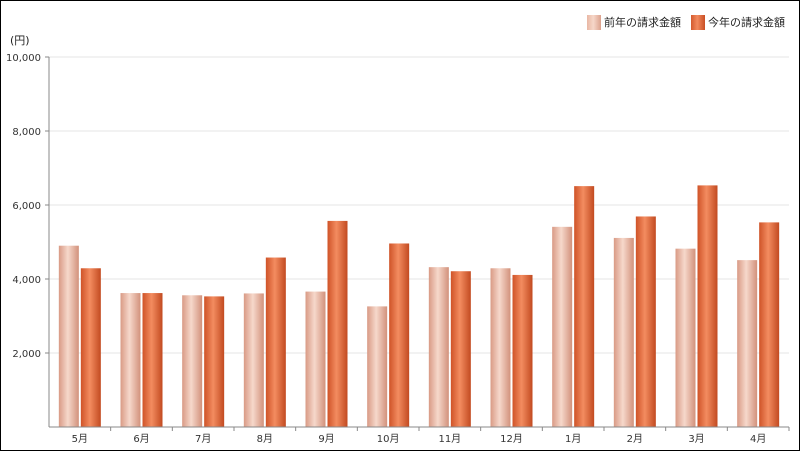  What do you see at coordinates (23, 58) in the screenshot?
I see `y-tick-label: 10,000` at bounding box center [23, 58].